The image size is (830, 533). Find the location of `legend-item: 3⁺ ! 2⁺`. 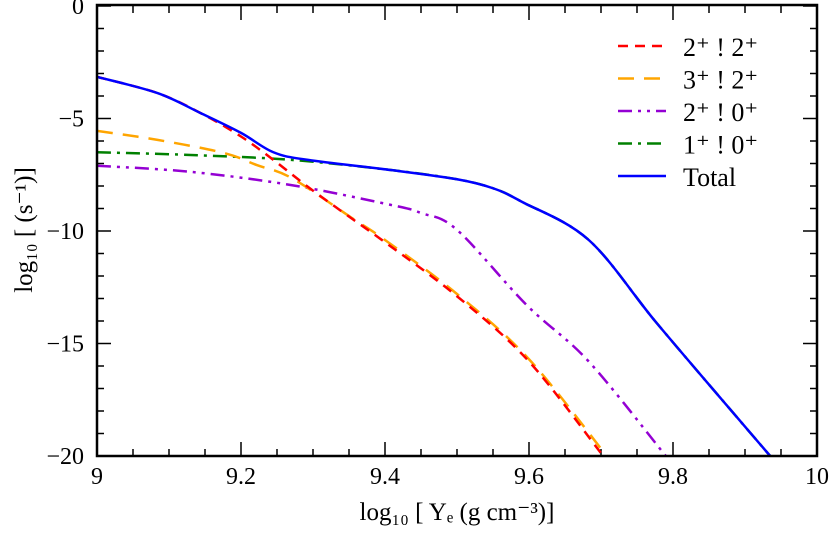

legend-item: 3⁺ ! 2⁺ is located at coordinates (688, 80).